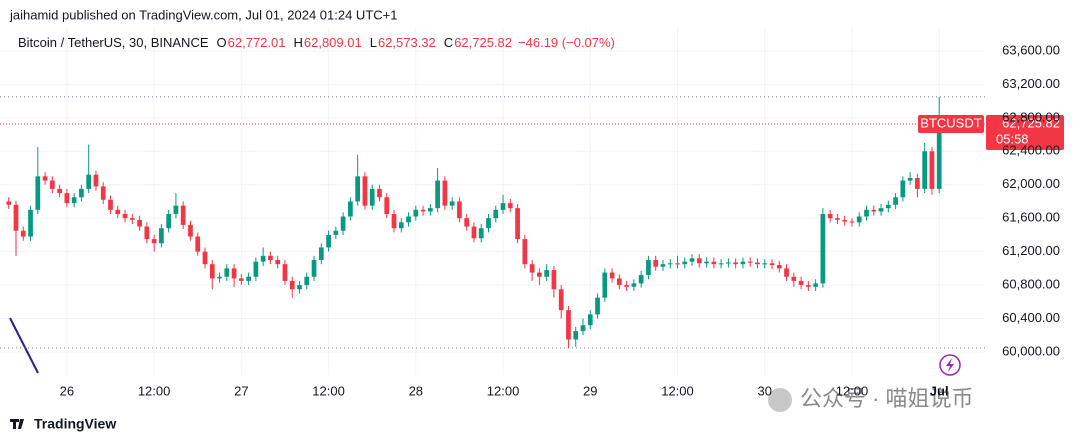 Image resolution: width=1080 pixels, height=442 pixels. Describe the element at coordinates (1025, 133) in the screenshot. I see `price-badge` at that location.